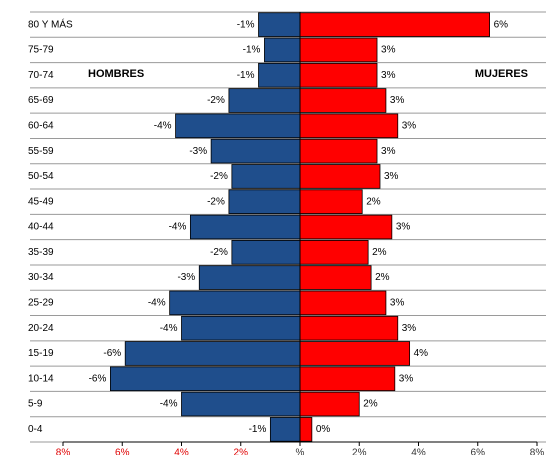  What do you see at coordinates (41, 176) in the screenshot?
I see `category-label: 50-54` at bounding box center [41, 176].